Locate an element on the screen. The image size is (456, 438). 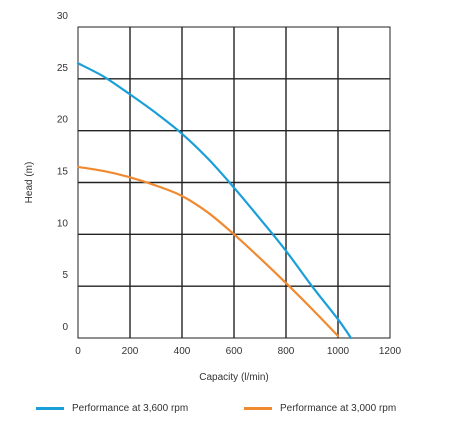
legend-item-3600: Performance at 3,600 rpm is located at coordinates (112, 408).